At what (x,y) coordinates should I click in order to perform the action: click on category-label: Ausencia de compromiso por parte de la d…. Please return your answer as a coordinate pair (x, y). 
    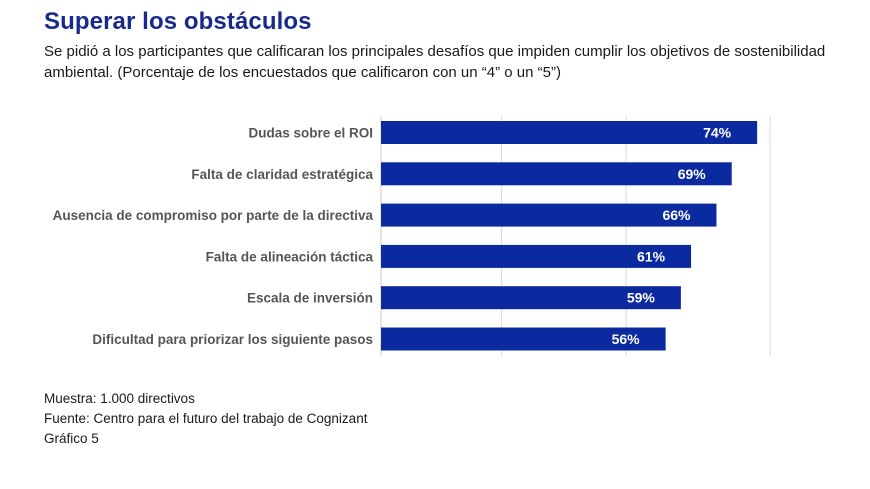
    Looking at the image, I should click on (213, 215).